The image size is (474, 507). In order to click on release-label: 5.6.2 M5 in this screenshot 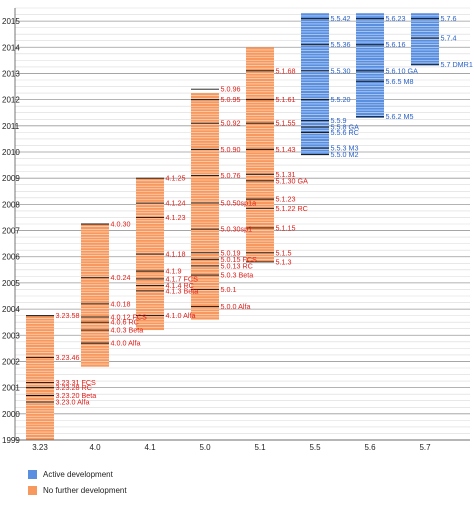, I will do `click(400, 116)`.